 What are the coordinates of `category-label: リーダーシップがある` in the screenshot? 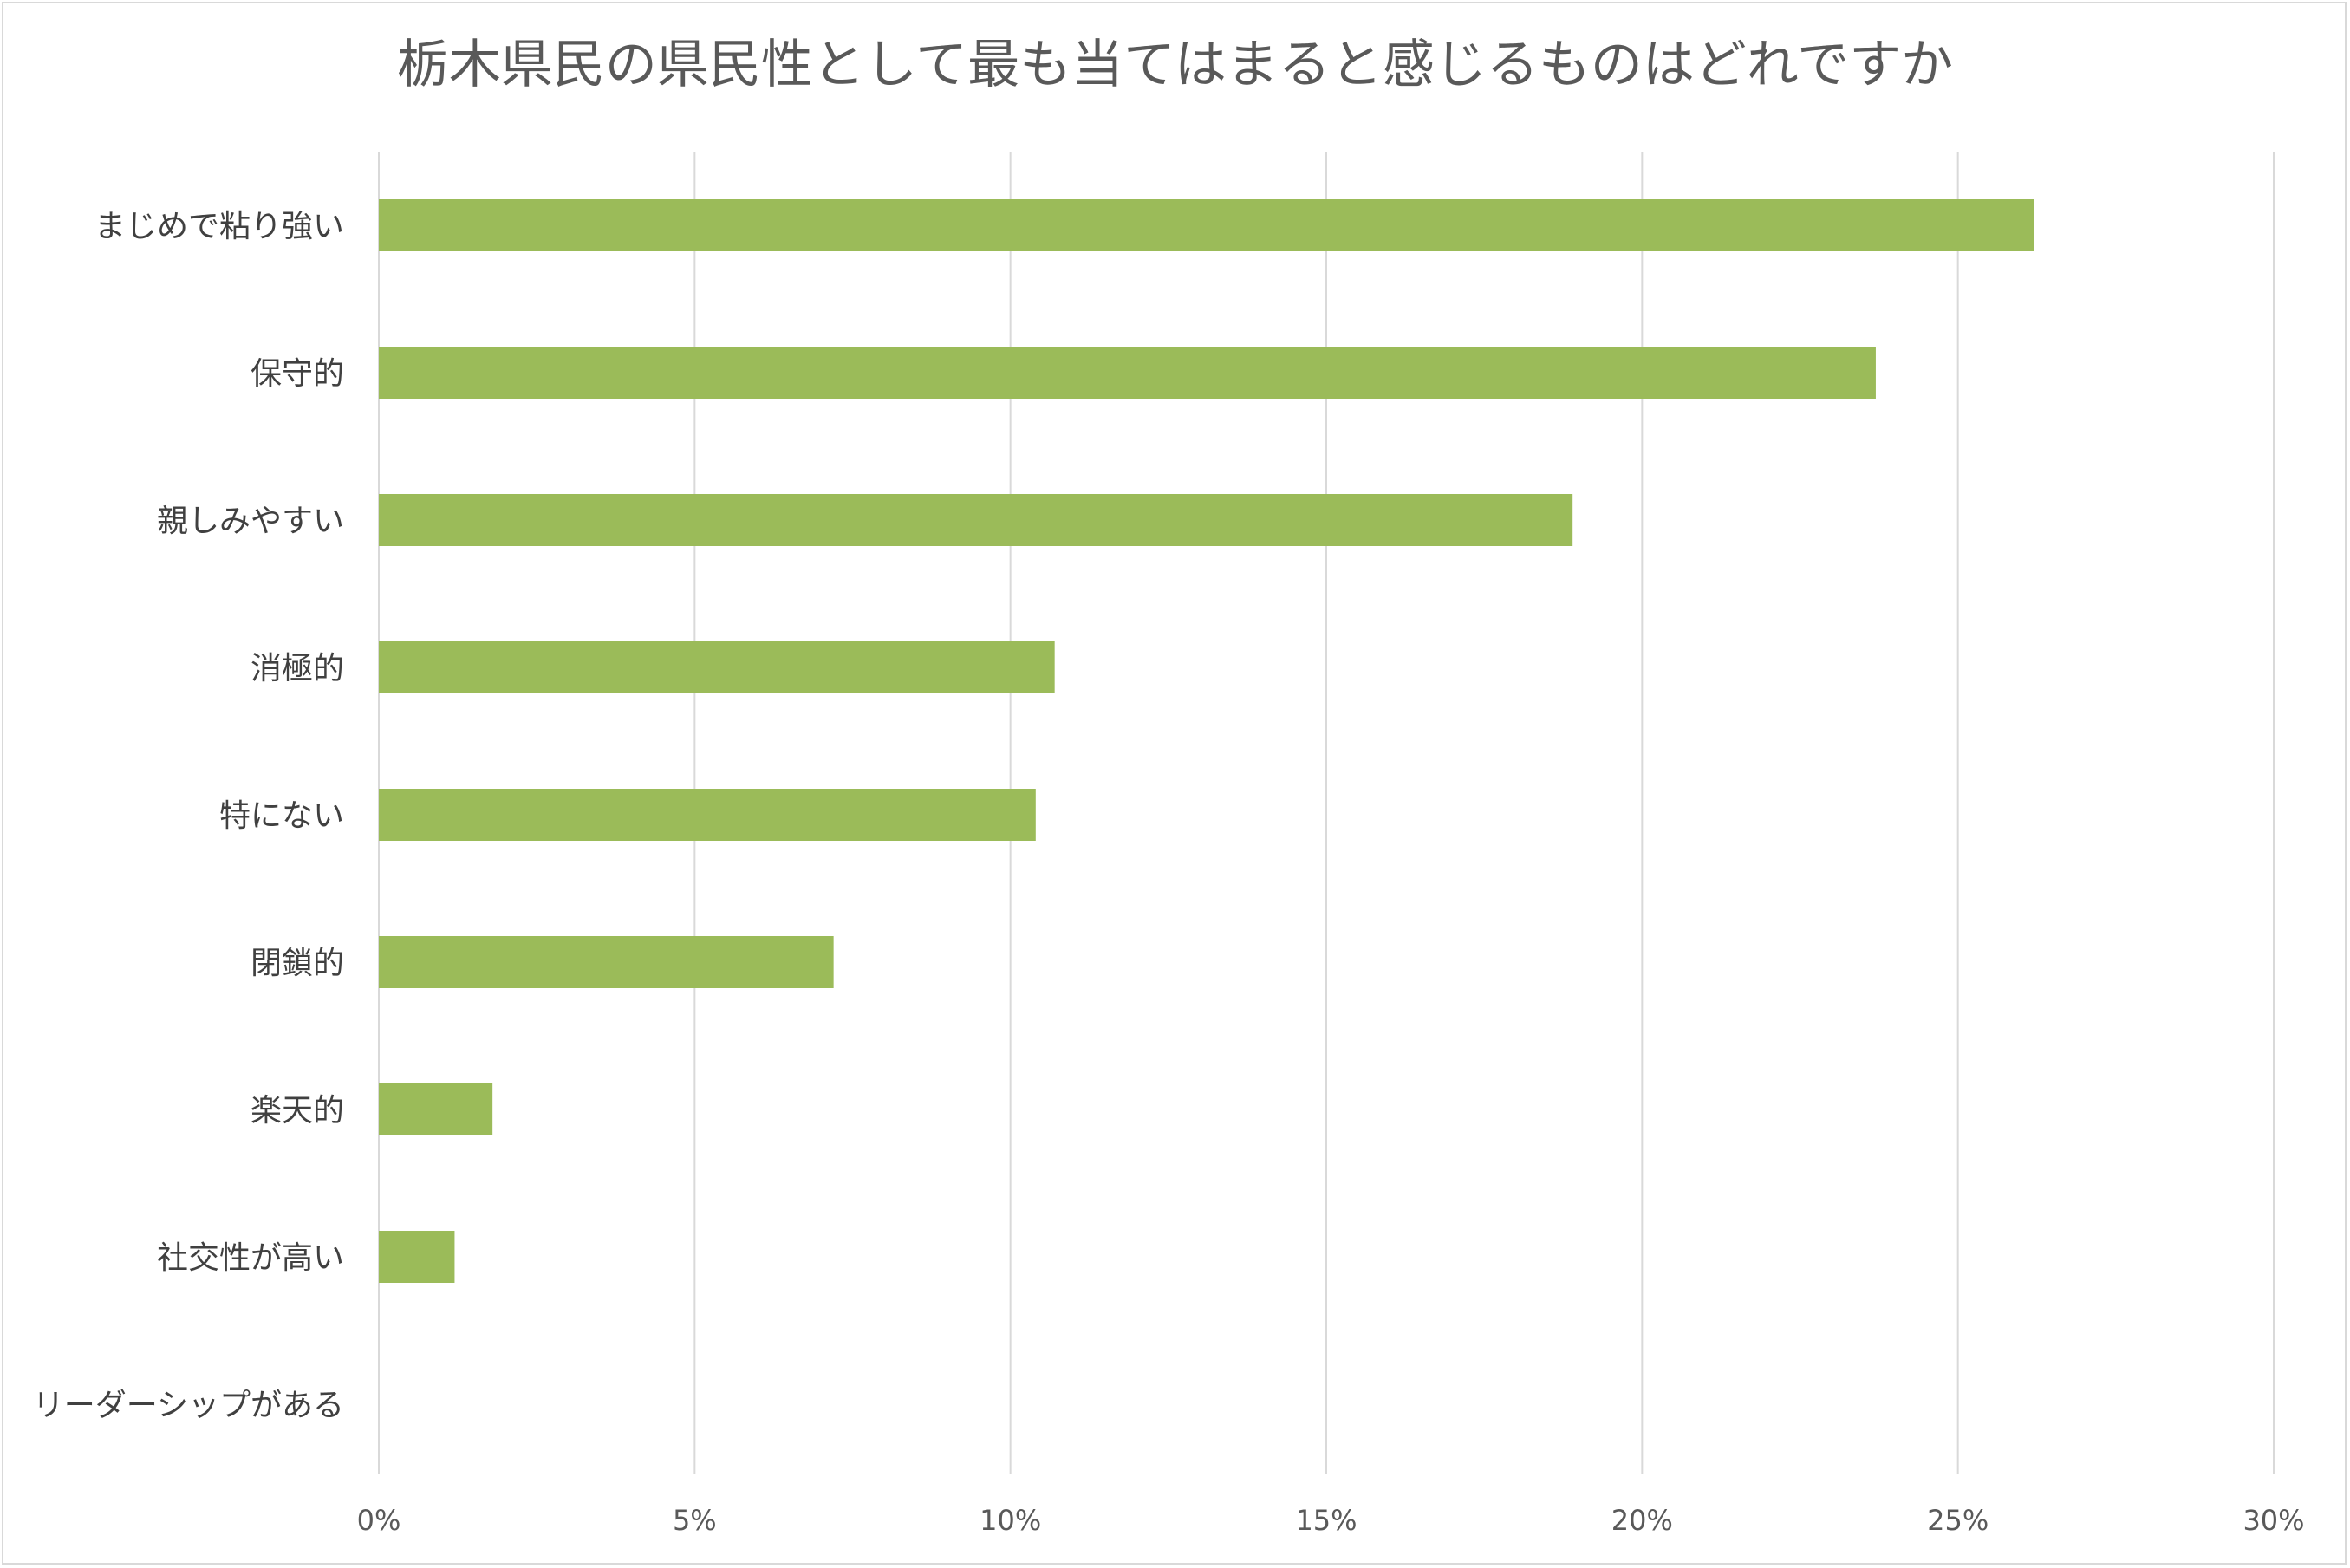 It's located at (188, 1405).